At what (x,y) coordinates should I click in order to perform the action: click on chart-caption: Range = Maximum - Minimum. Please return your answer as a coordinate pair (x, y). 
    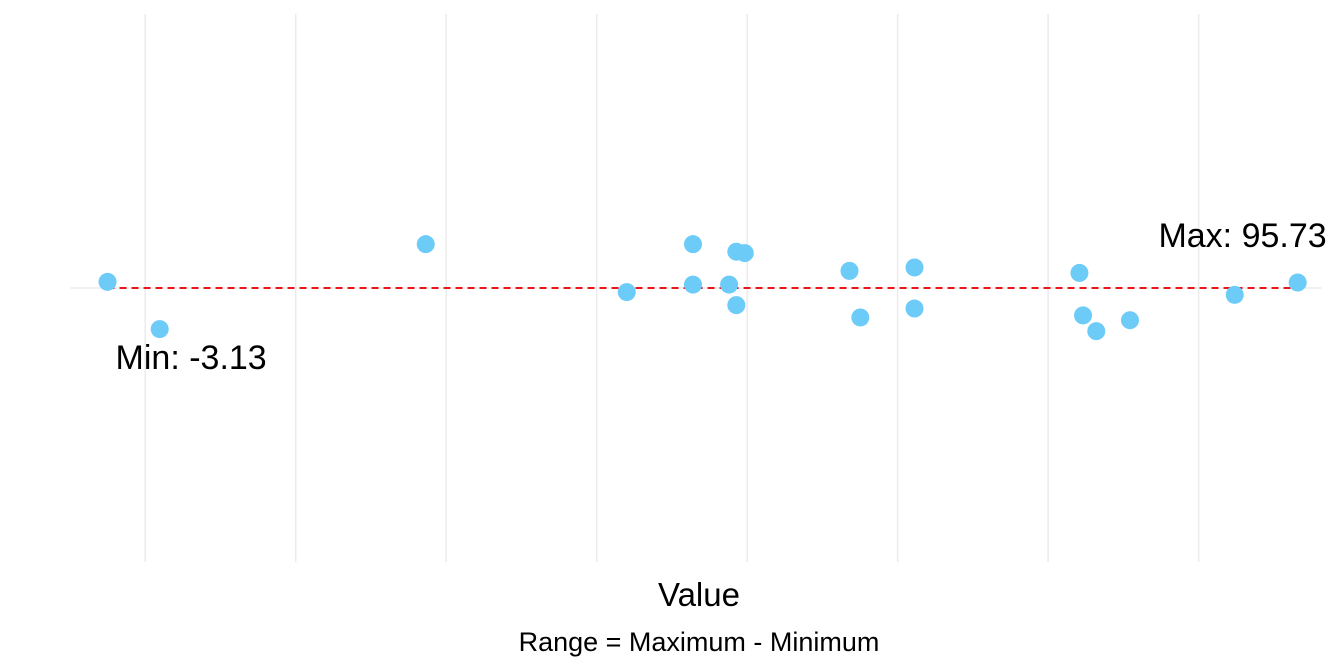
    Looking at the image, I should click on (699, 642).